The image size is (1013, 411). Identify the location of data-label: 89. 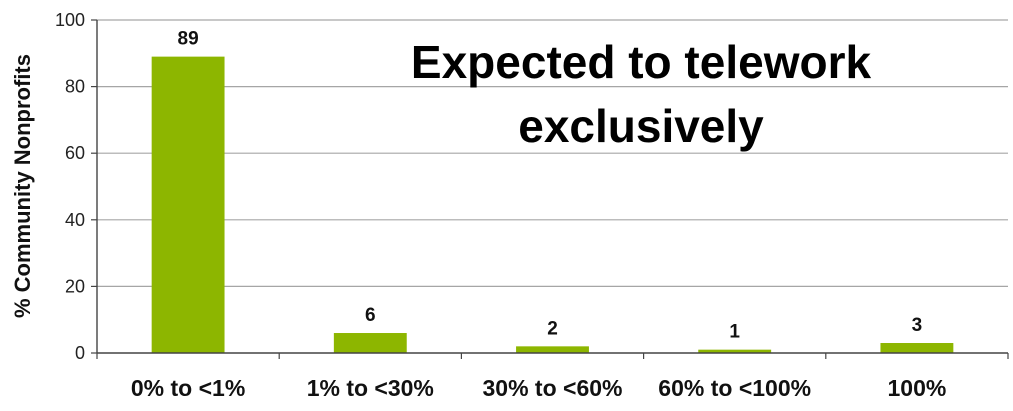
(188, 39).